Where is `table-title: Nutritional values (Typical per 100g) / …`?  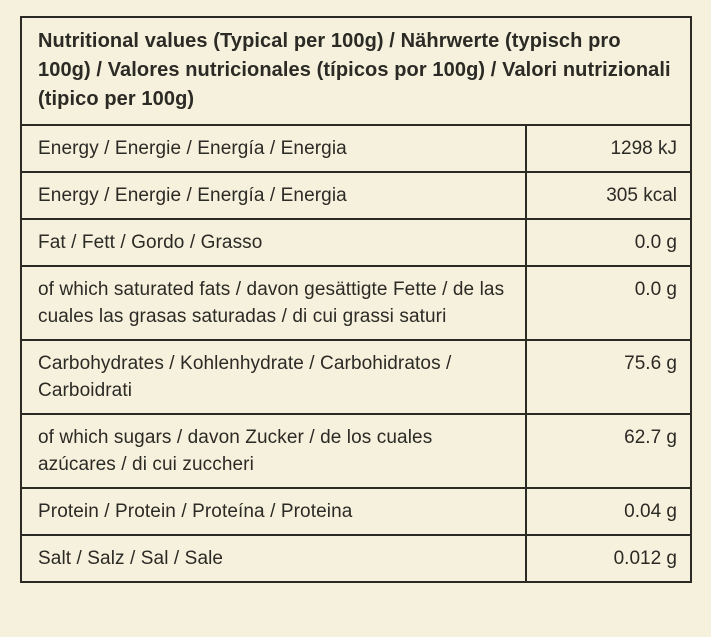
table-title: Nutritional values (Typical per 100g) / … is located at coordinates (354, 70).